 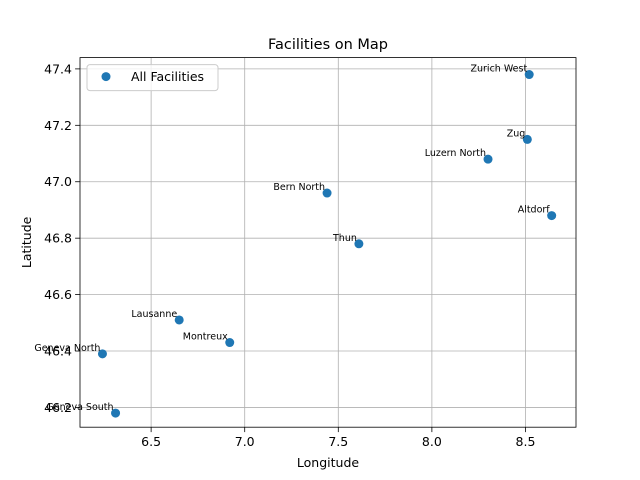 What do you see at coordinates (344, 238) in the screenshot?
I see `point-label: Thun` at bounding box center [344, 238].